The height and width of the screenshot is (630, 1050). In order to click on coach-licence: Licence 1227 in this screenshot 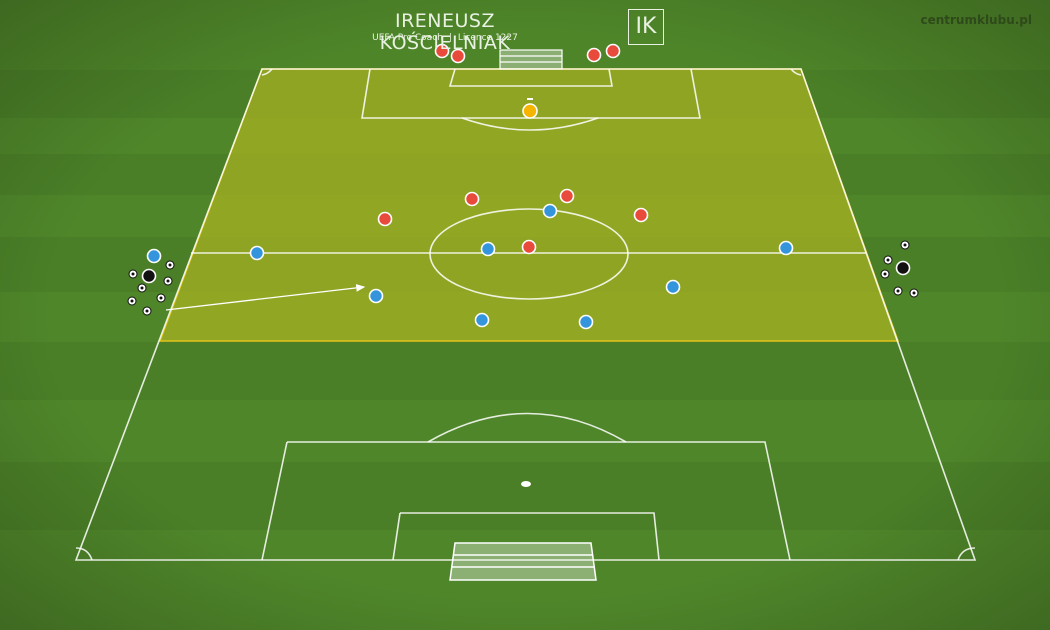, I will do `click(487, 38)`.